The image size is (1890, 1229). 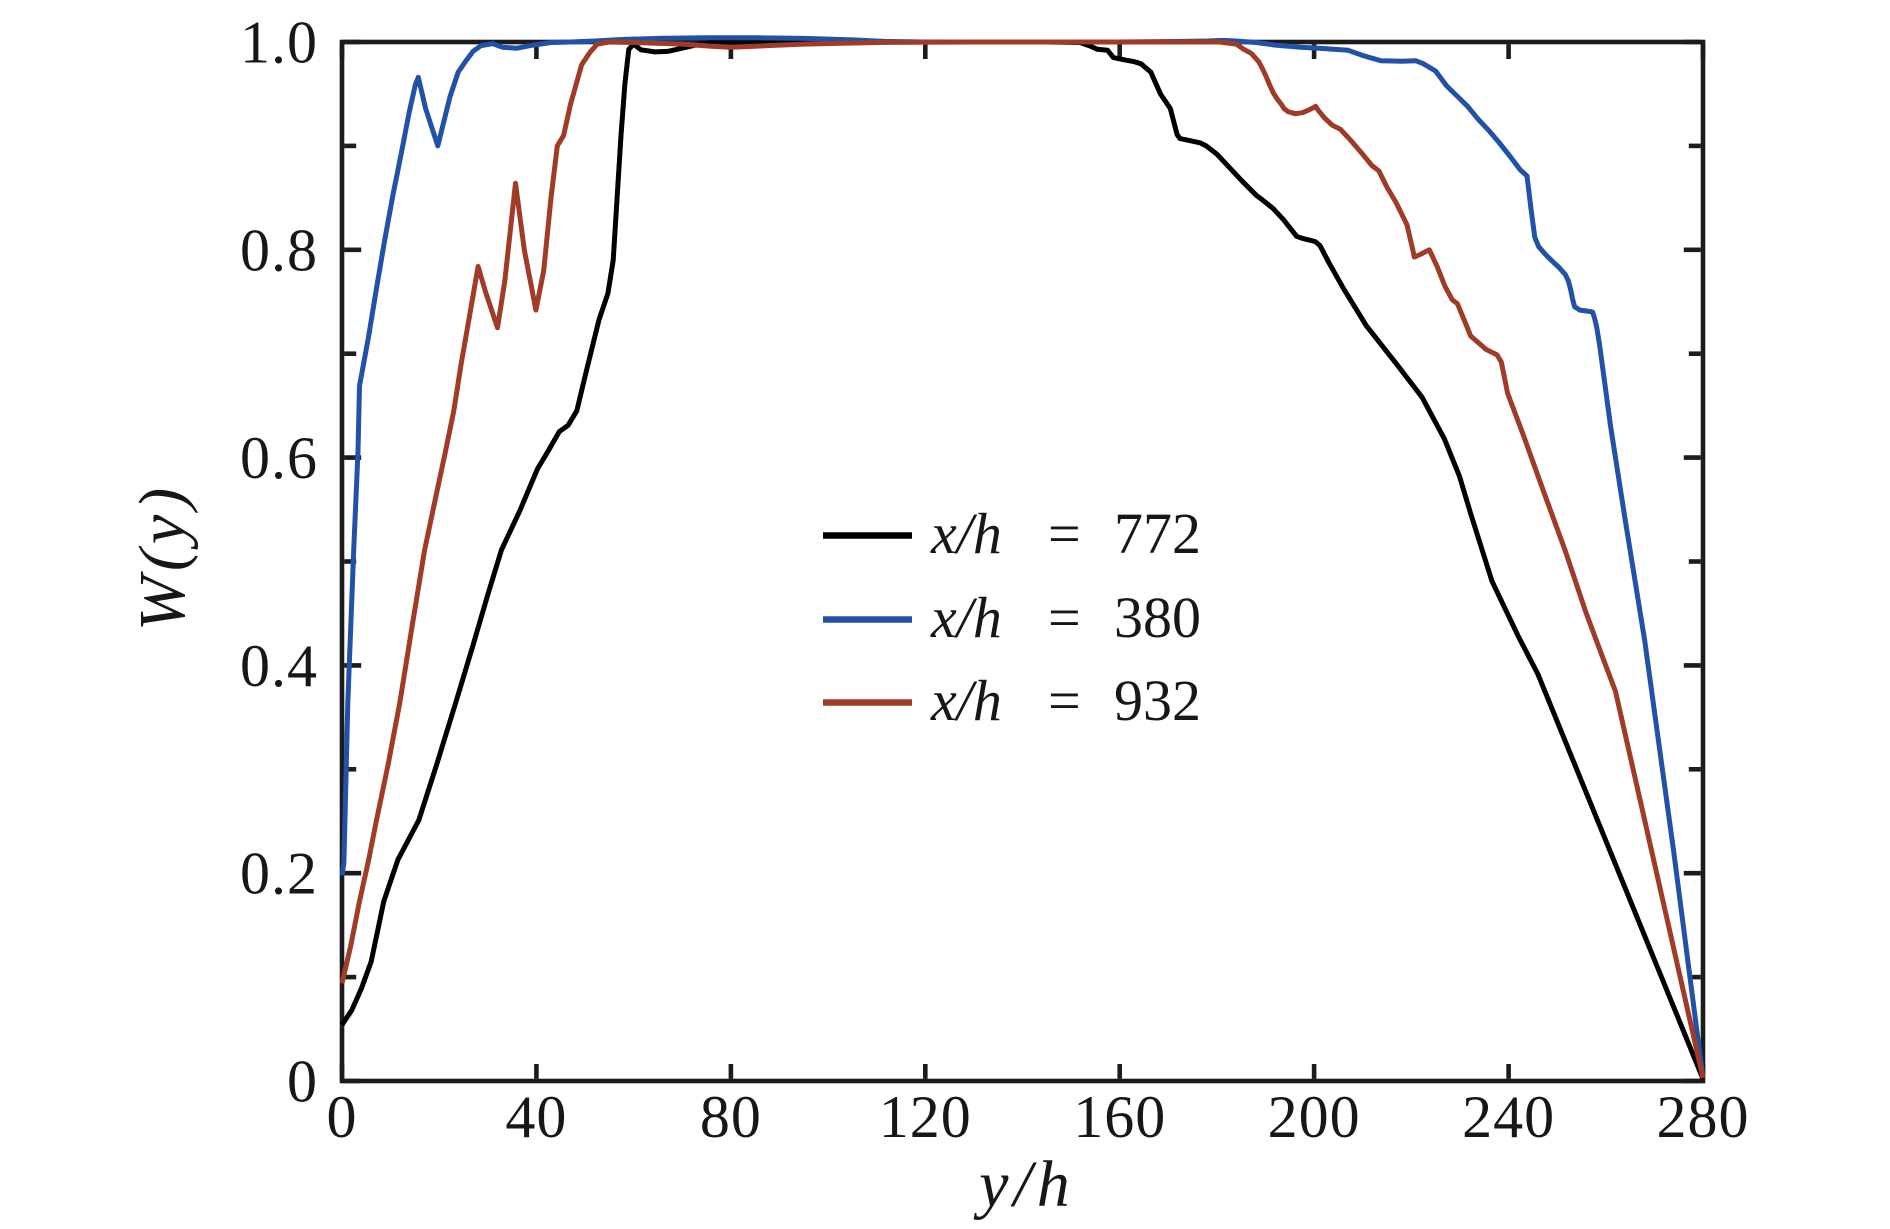 What do you see at coordinates (536, 1117) in the screenshot?
I see `svg-text: 40` at bounding box center [536, 1117].